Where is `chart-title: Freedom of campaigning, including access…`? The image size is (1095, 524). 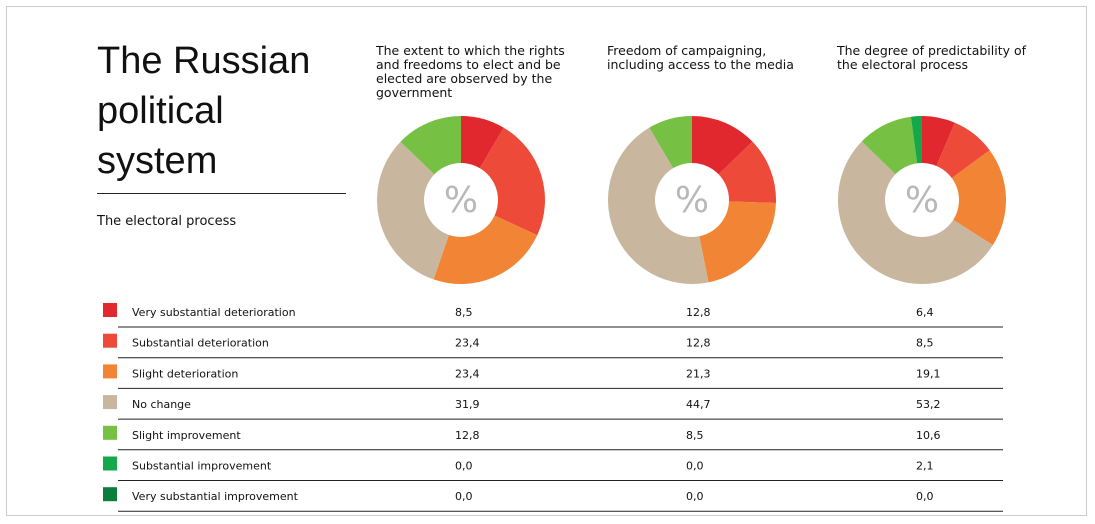
chart-title: Freedom of campaigning, including access… is located at coordinates (700, 57).